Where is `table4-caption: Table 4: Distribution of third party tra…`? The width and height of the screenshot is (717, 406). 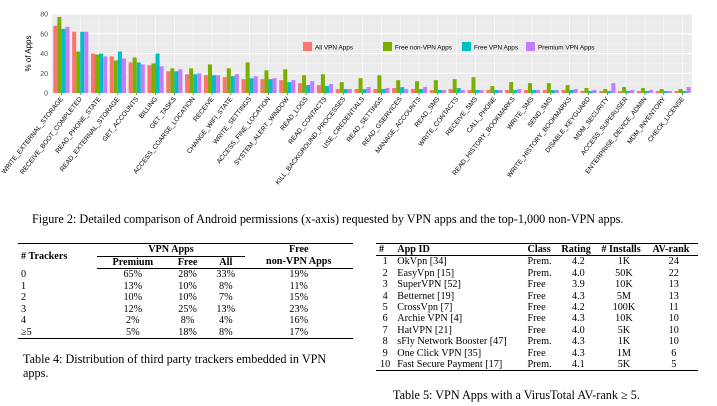
table4-caption: Table 4: Distribution of third party tra… is located at coordinates (175, 366).